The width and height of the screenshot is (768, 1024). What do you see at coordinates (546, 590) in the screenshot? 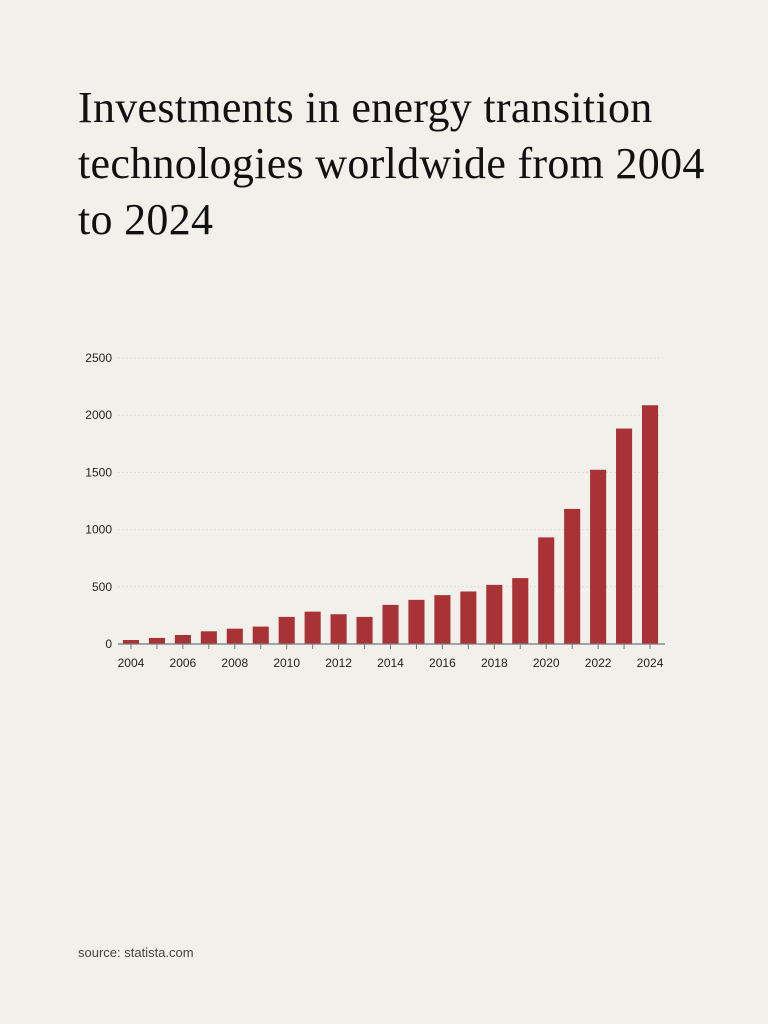
I see `bar-2020` at bounding box center [546, 590].